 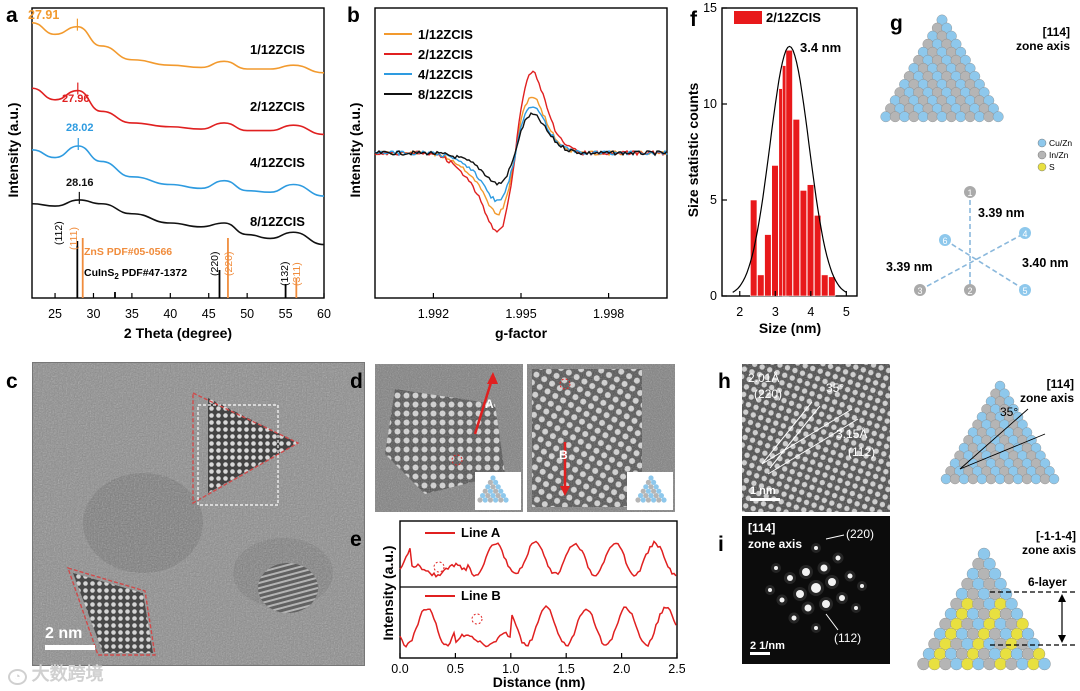 What do you see at coordinates (972, 241) in the screenshot?
I see `distance-diagram` at bounding box center [972, 241].